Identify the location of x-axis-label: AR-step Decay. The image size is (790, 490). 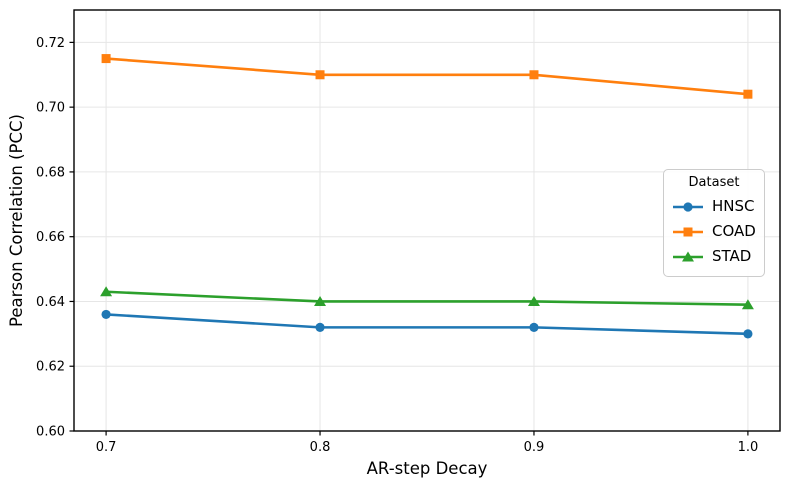
(427, 468).